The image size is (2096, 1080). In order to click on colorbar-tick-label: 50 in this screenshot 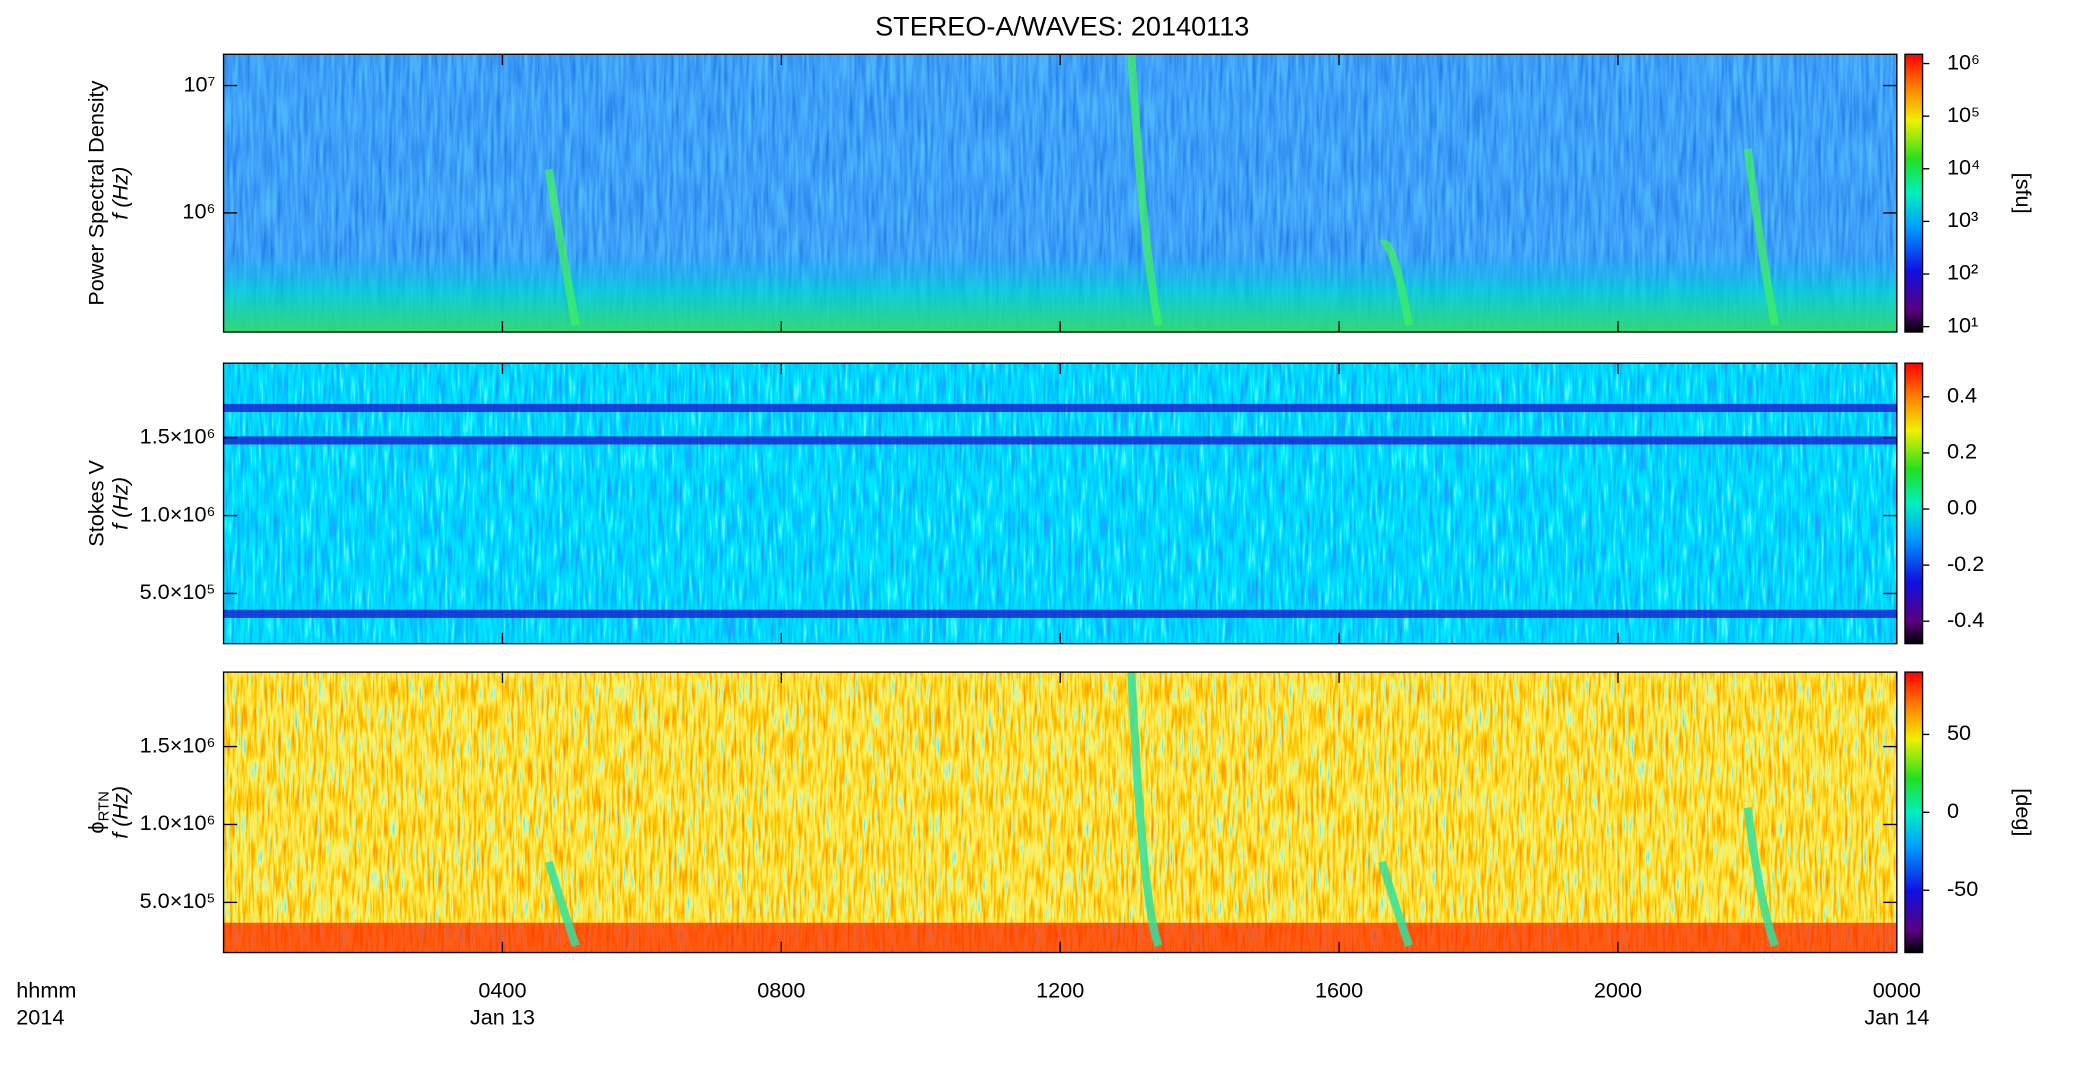, I will do `click(1959, 732)`.